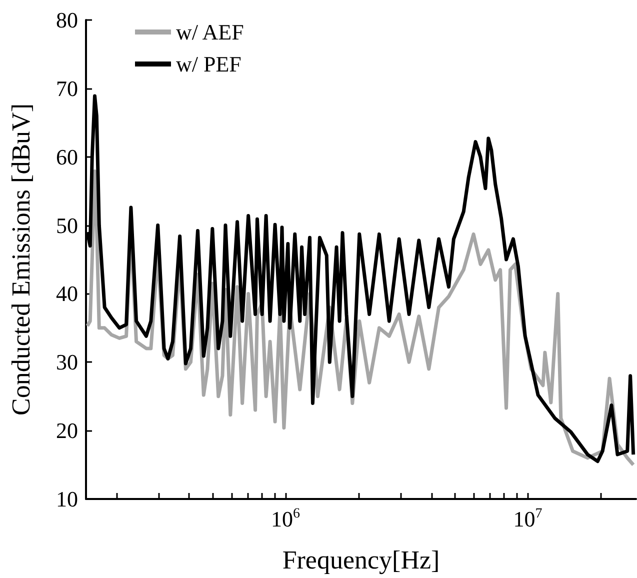 Image resolution: width=637 pixels, height=578 pixels. Describe the element at coordinates (361, 560) in the screenshot. I see `x-axis-title: Frequency[Hz]` at that location.